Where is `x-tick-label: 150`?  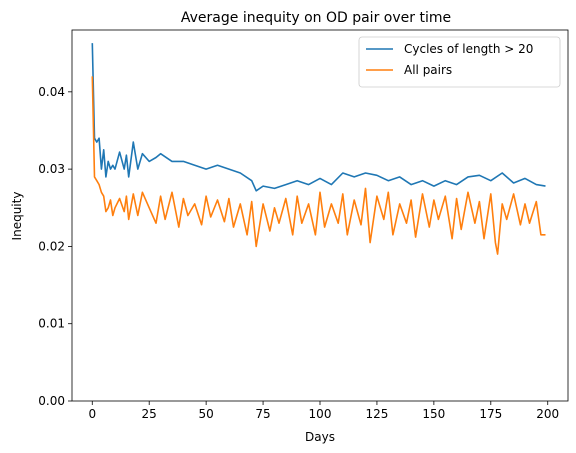 x-tick-label: 150 is located at coordinates (433, 414).